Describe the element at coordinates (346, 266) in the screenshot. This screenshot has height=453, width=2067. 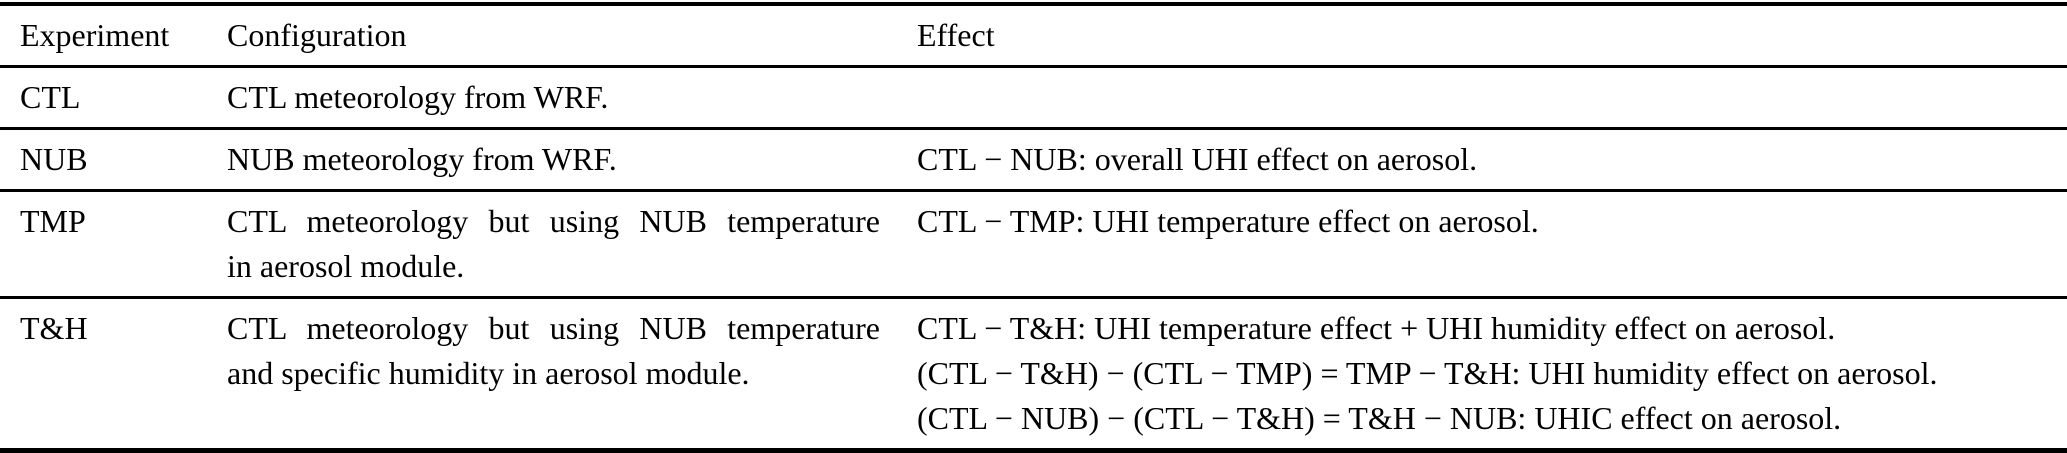
I see `configuration-line: in aerosol module.` at that location.